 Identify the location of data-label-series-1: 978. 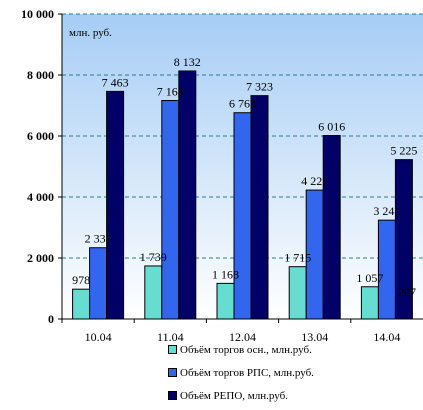
(81, 280).